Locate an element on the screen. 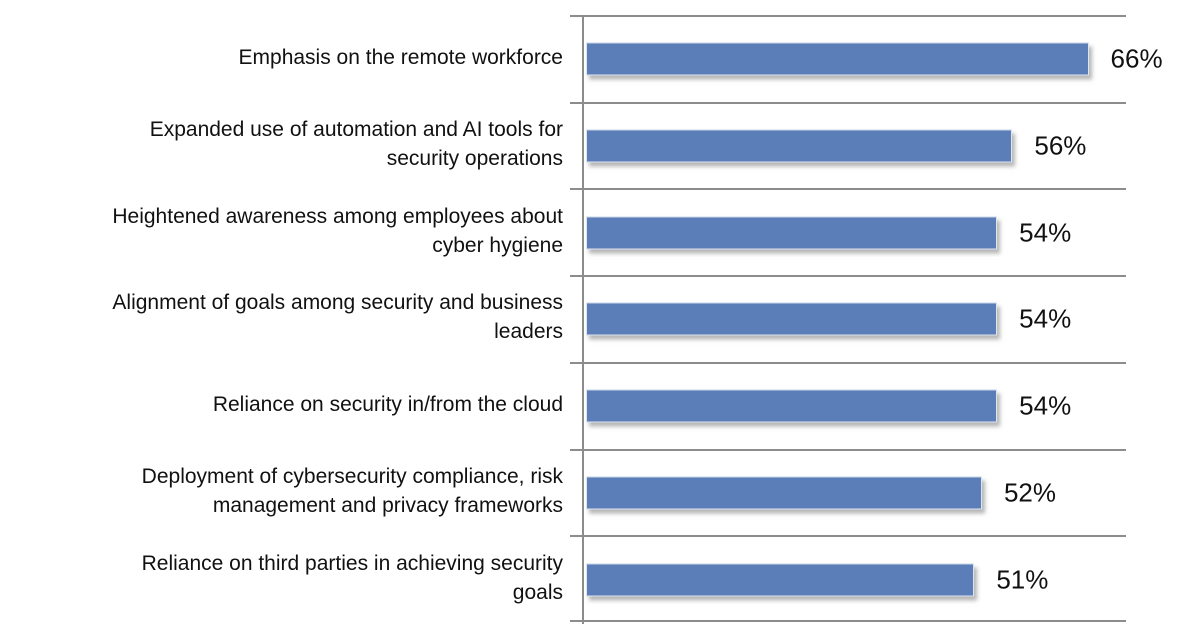 This screenshot has width=1200, height=628. plot-cell: 56% is located at coordinates (848, 145).